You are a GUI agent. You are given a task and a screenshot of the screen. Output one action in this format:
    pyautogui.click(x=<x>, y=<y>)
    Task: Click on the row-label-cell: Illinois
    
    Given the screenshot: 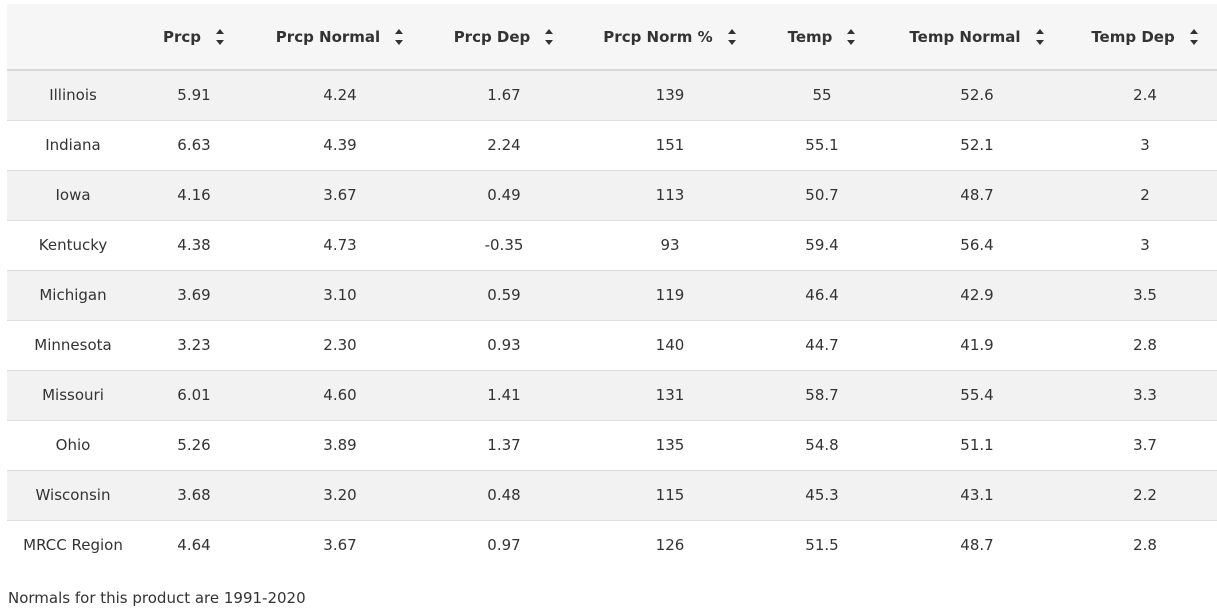 What is the action you would take?
    pyautogui.click(x=73, y=94)
    